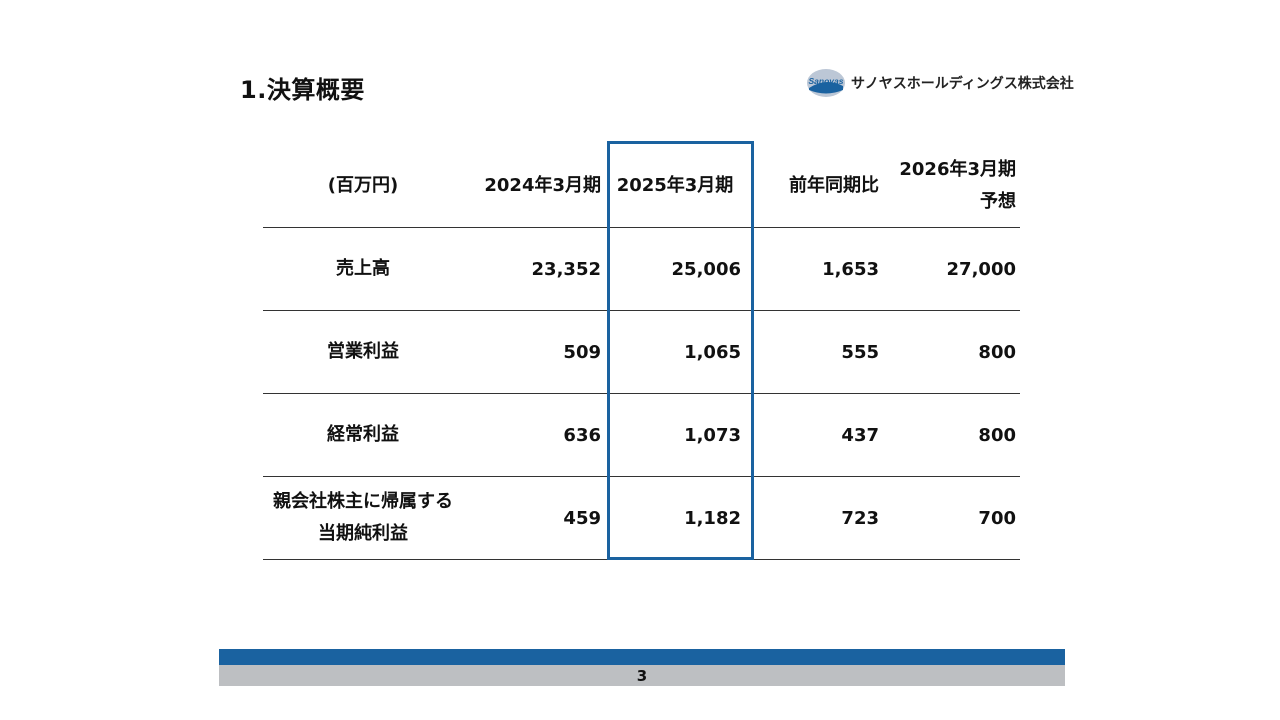  Describe the element at coordinates (814, 352) in the screenshot. I see `yoy-cell: 555` at that location.